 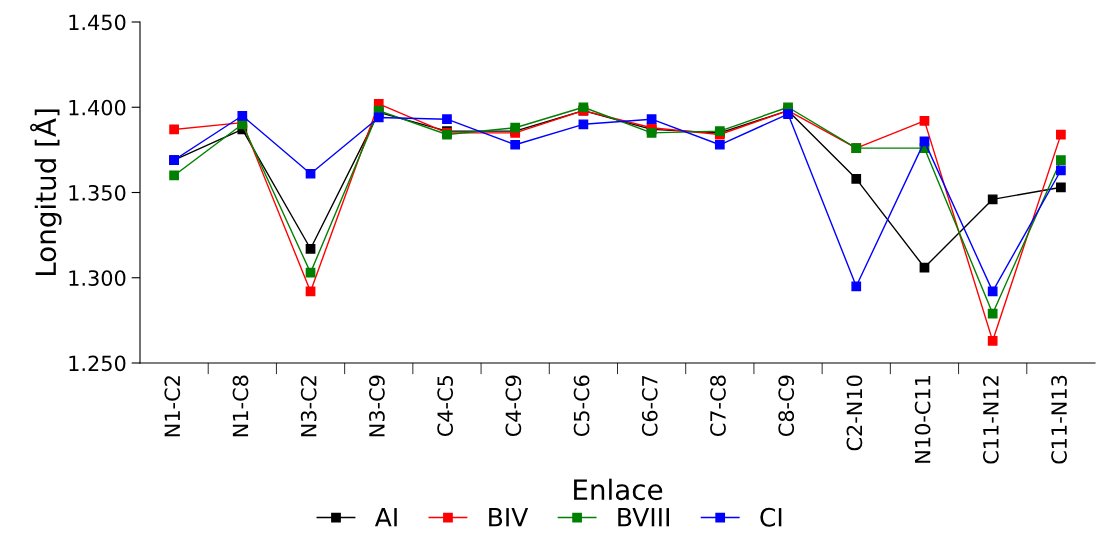 What do you see at coordinates (385, 517) in the screenshot?
I see `legend-label: AI` at bounding box center [385, 517].